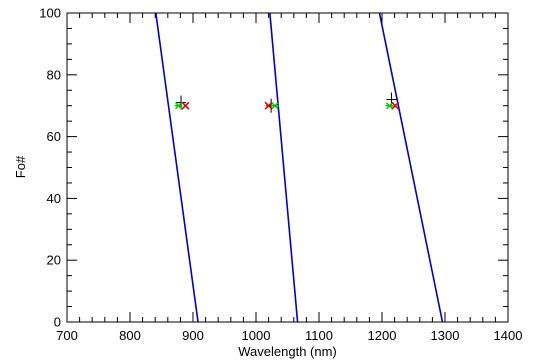 The width and height of the screenshot is (534, 360). Describe the element at coordinates (54, 74) in the screenshot. I see `y-tick-label: 80` at that location.